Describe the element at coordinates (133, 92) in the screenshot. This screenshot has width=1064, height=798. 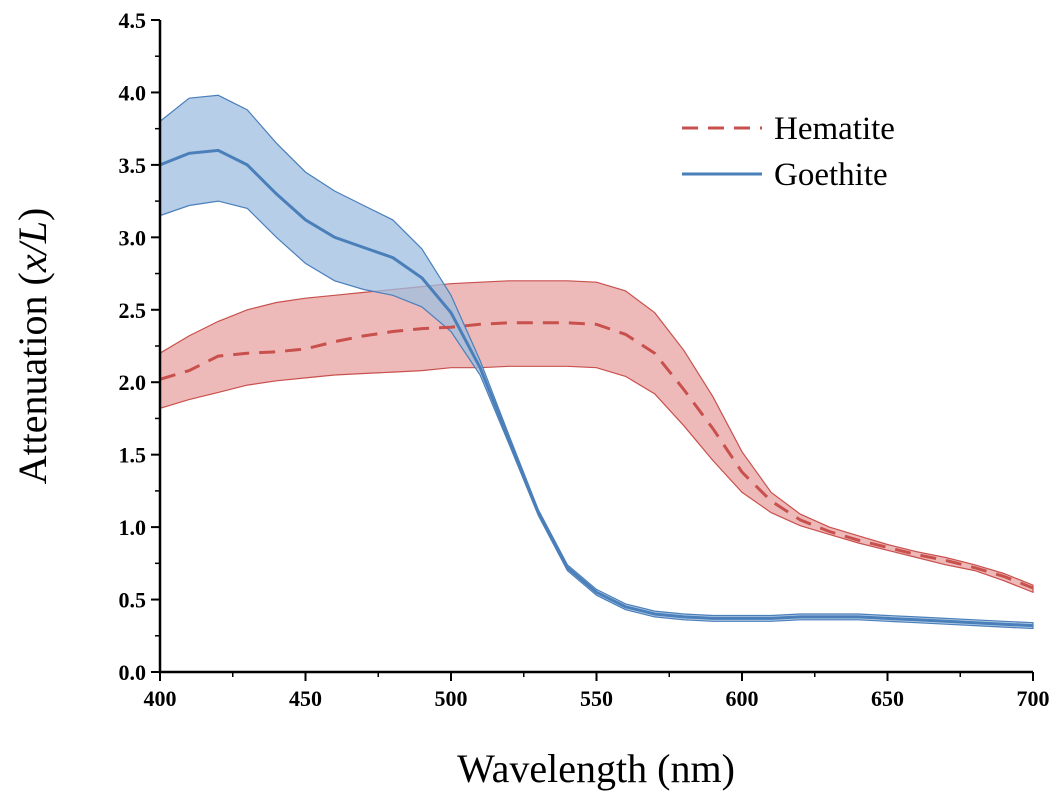
I see `y-tick-label: 4.0` at that location.